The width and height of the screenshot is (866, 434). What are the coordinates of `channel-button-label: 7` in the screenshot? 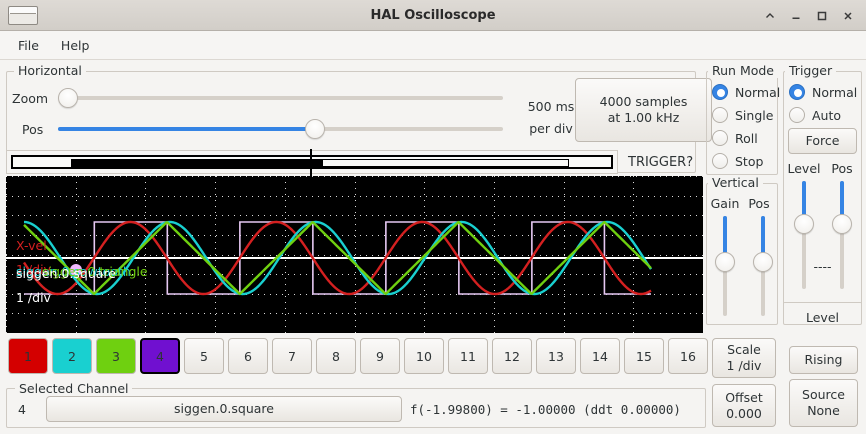 It's located at (292, 356).